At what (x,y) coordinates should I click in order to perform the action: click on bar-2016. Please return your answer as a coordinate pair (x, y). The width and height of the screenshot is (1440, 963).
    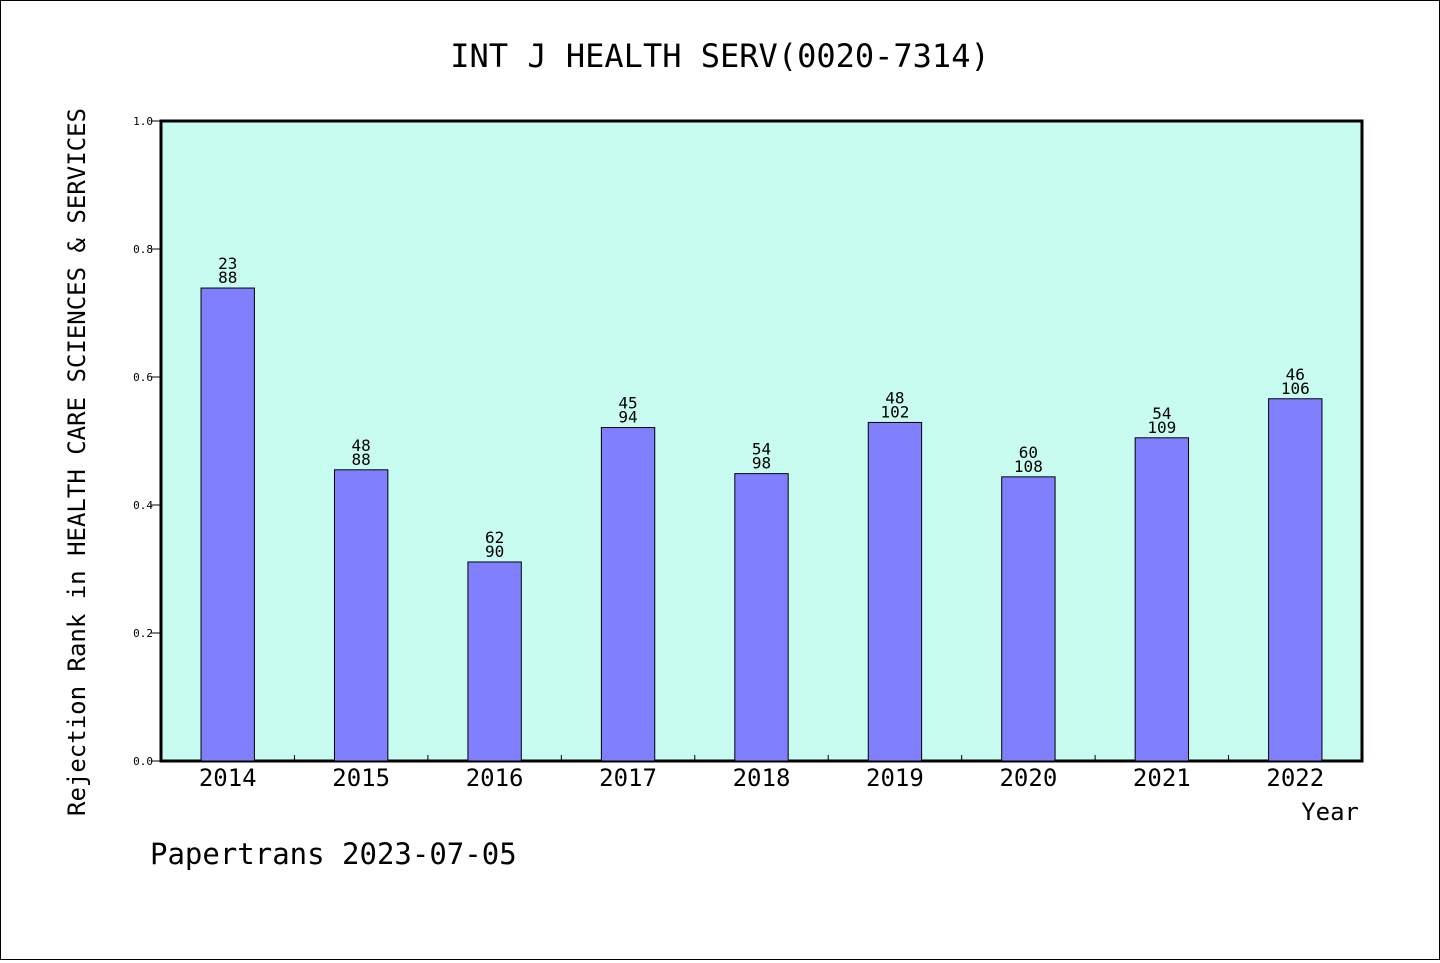
    Looking at the image, I should click on (494, 661).